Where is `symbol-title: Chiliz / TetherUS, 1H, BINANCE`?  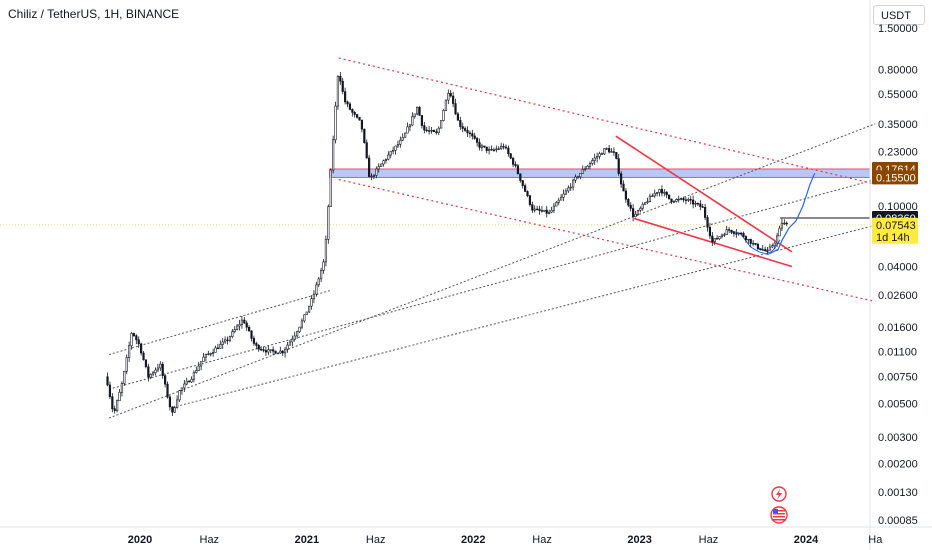
symbol-title: Chiliz / TetherUS, 1H, BINANCE is located at coordinates (94, 14).